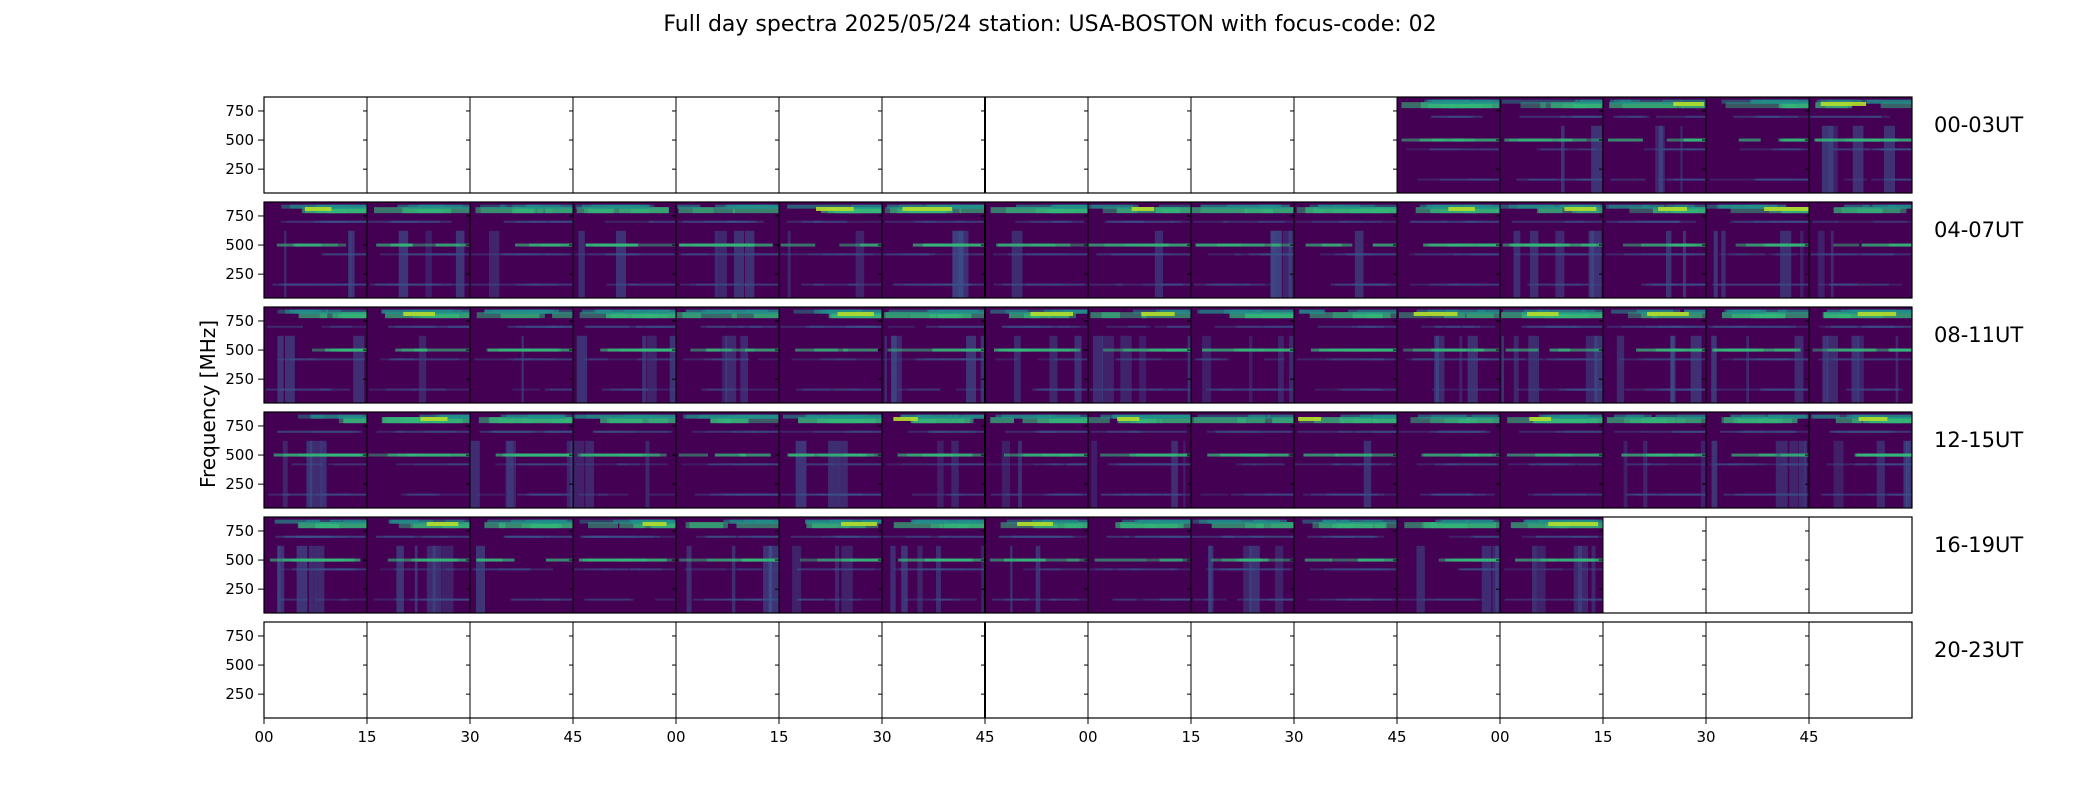 The image size is (2100, 800). I want to click on row-label: 00-03UT, so click(1978, 125).